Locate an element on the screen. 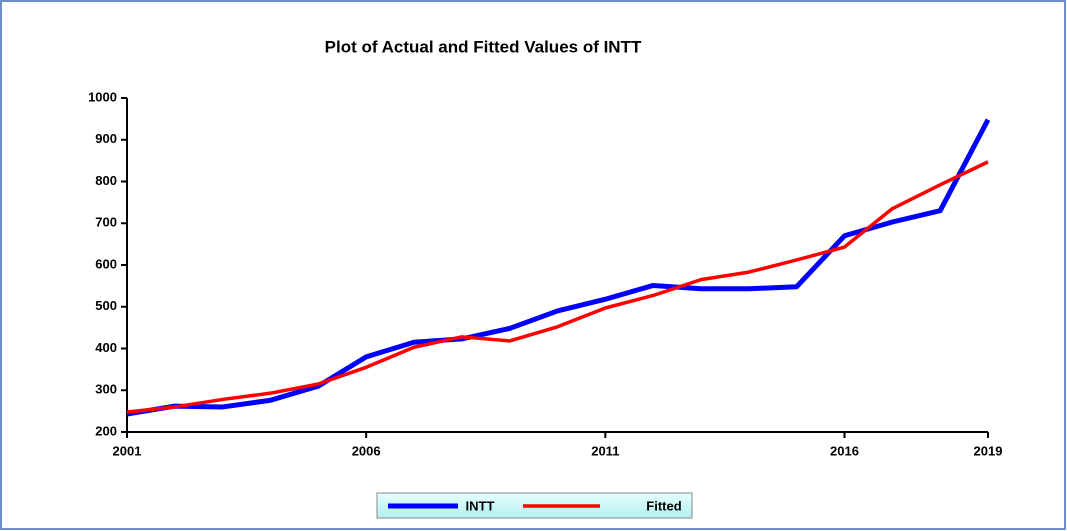 This screenshot has height=531, width=1067. y-tick-label: 500 is located at coordinates (106, 305).